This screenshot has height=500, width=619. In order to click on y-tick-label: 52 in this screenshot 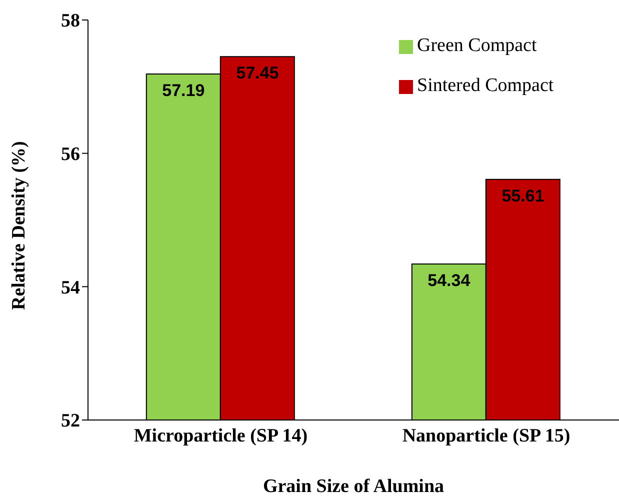, I will do `click(70, 421)`.